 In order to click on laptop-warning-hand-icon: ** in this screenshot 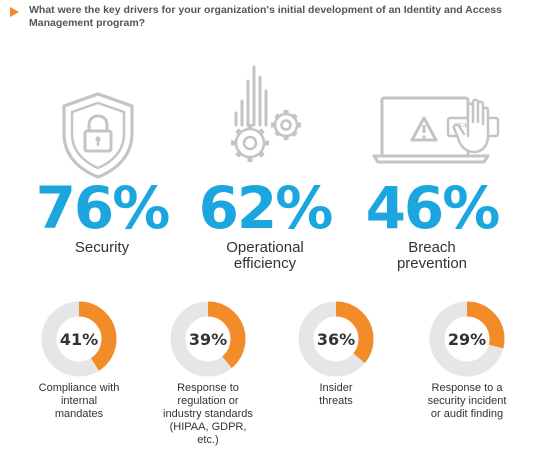, I will do `click(436, 130)`.